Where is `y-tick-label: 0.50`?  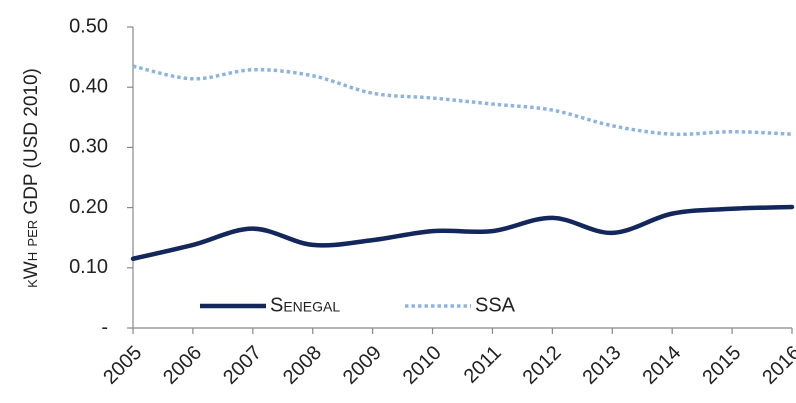
y-tick-label: 0.50 is located at coordinates (88, 26).